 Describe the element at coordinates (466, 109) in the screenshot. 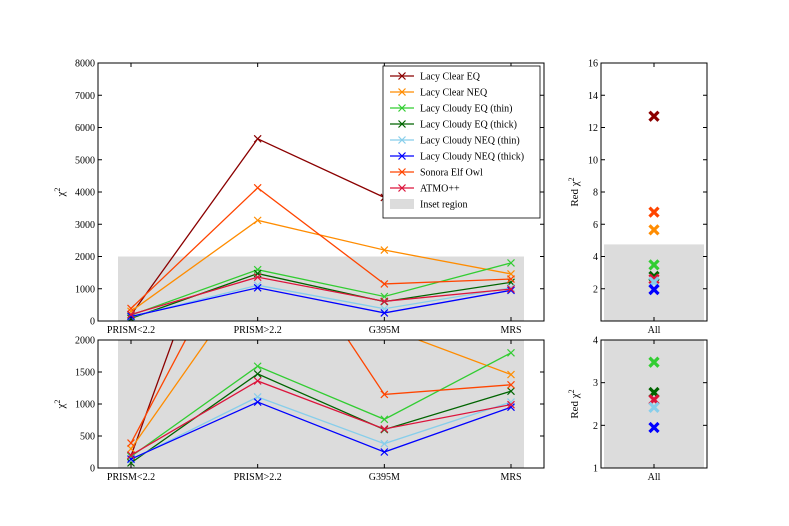

I see `legend-label: Lacy Cloudy EQ (thin)` at that location.